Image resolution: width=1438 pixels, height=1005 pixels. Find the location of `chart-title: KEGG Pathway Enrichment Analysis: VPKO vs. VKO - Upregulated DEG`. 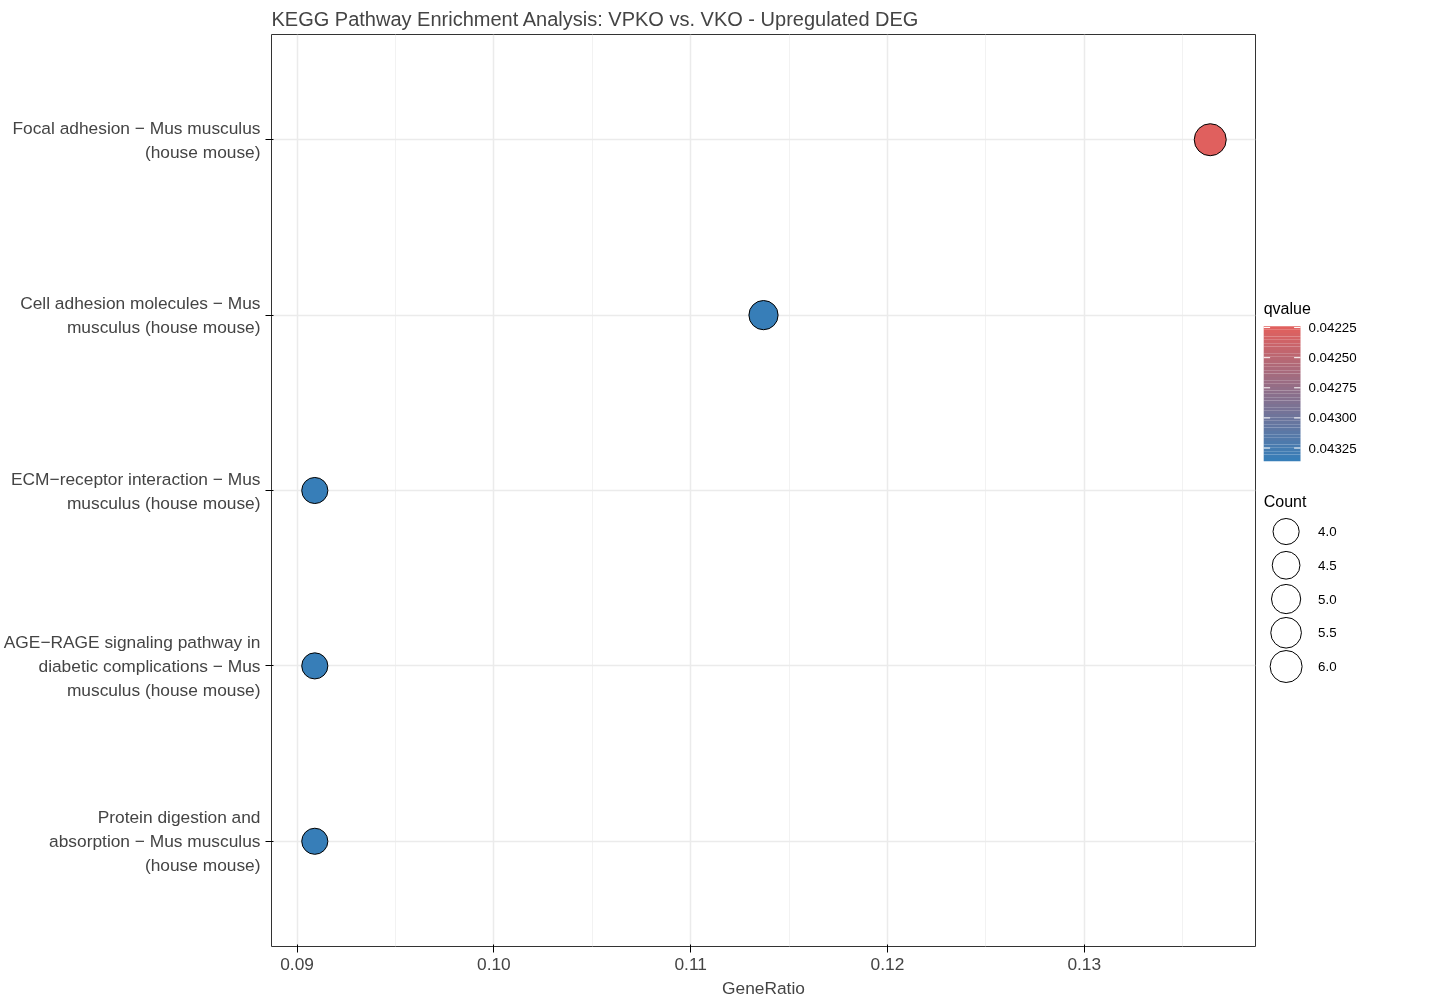

chart-title: KEGG Pathway Enrichment Analysis: VPKO vs. VKO - Upregulated DEG is located at coordinates (595, 18).